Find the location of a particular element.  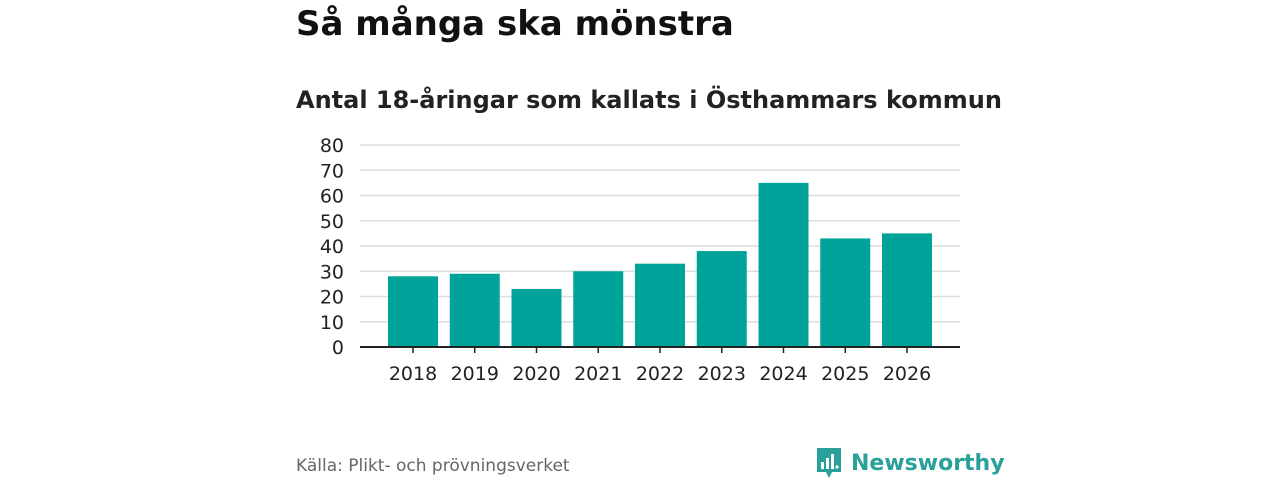

y-tick-label: 80 is located at coordinates (332, 146).